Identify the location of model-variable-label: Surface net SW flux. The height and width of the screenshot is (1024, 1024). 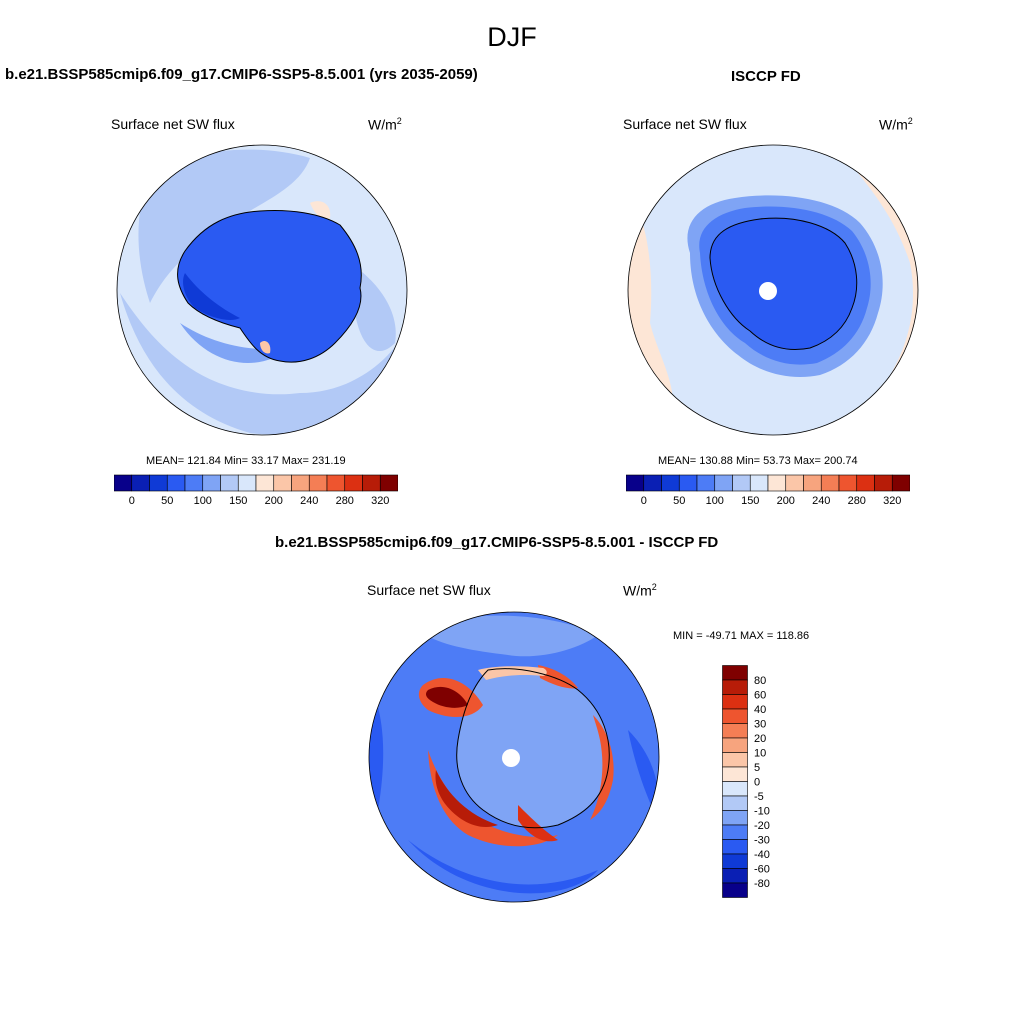
(173, 124).